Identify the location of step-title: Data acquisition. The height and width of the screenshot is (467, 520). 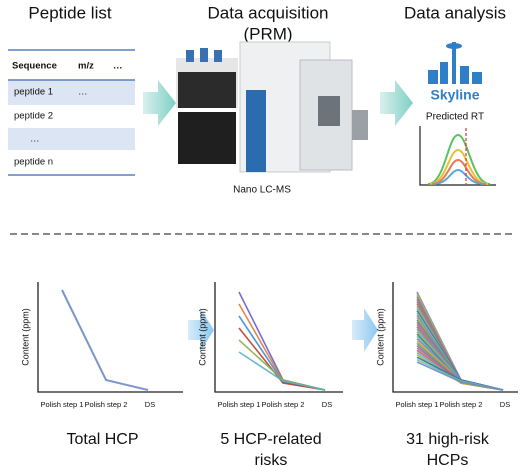
(268, 12).